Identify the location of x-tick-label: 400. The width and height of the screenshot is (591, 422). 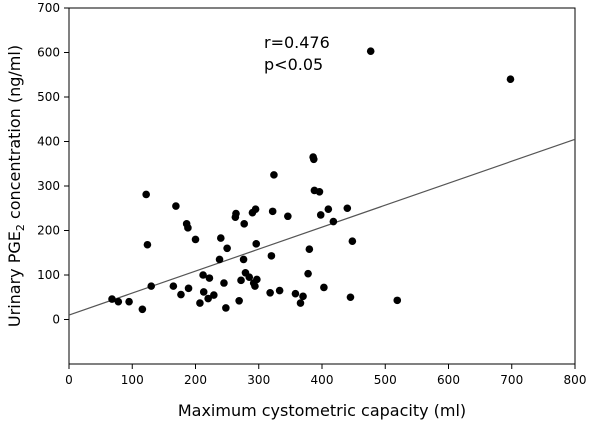
(322, 380).